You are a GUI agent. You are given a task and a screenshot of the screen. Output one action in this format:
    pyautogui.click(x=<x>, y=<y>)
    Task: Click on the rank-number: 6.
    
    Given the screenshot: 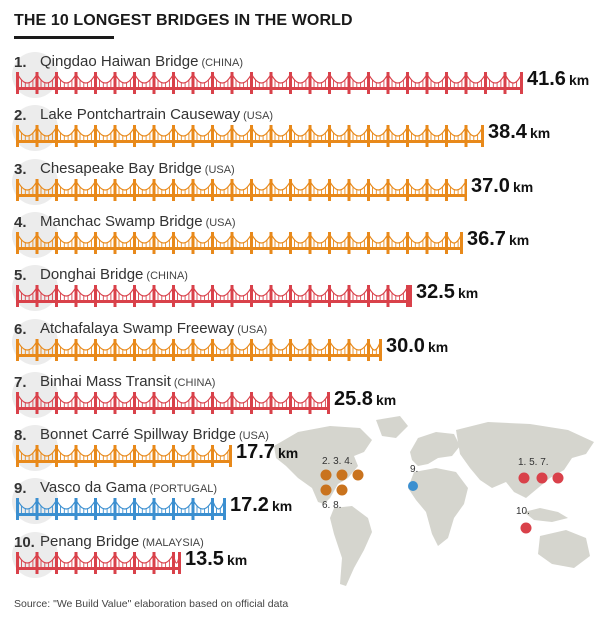 What is the action you would take?
    pyautogui.click(x=20, y=329)
    